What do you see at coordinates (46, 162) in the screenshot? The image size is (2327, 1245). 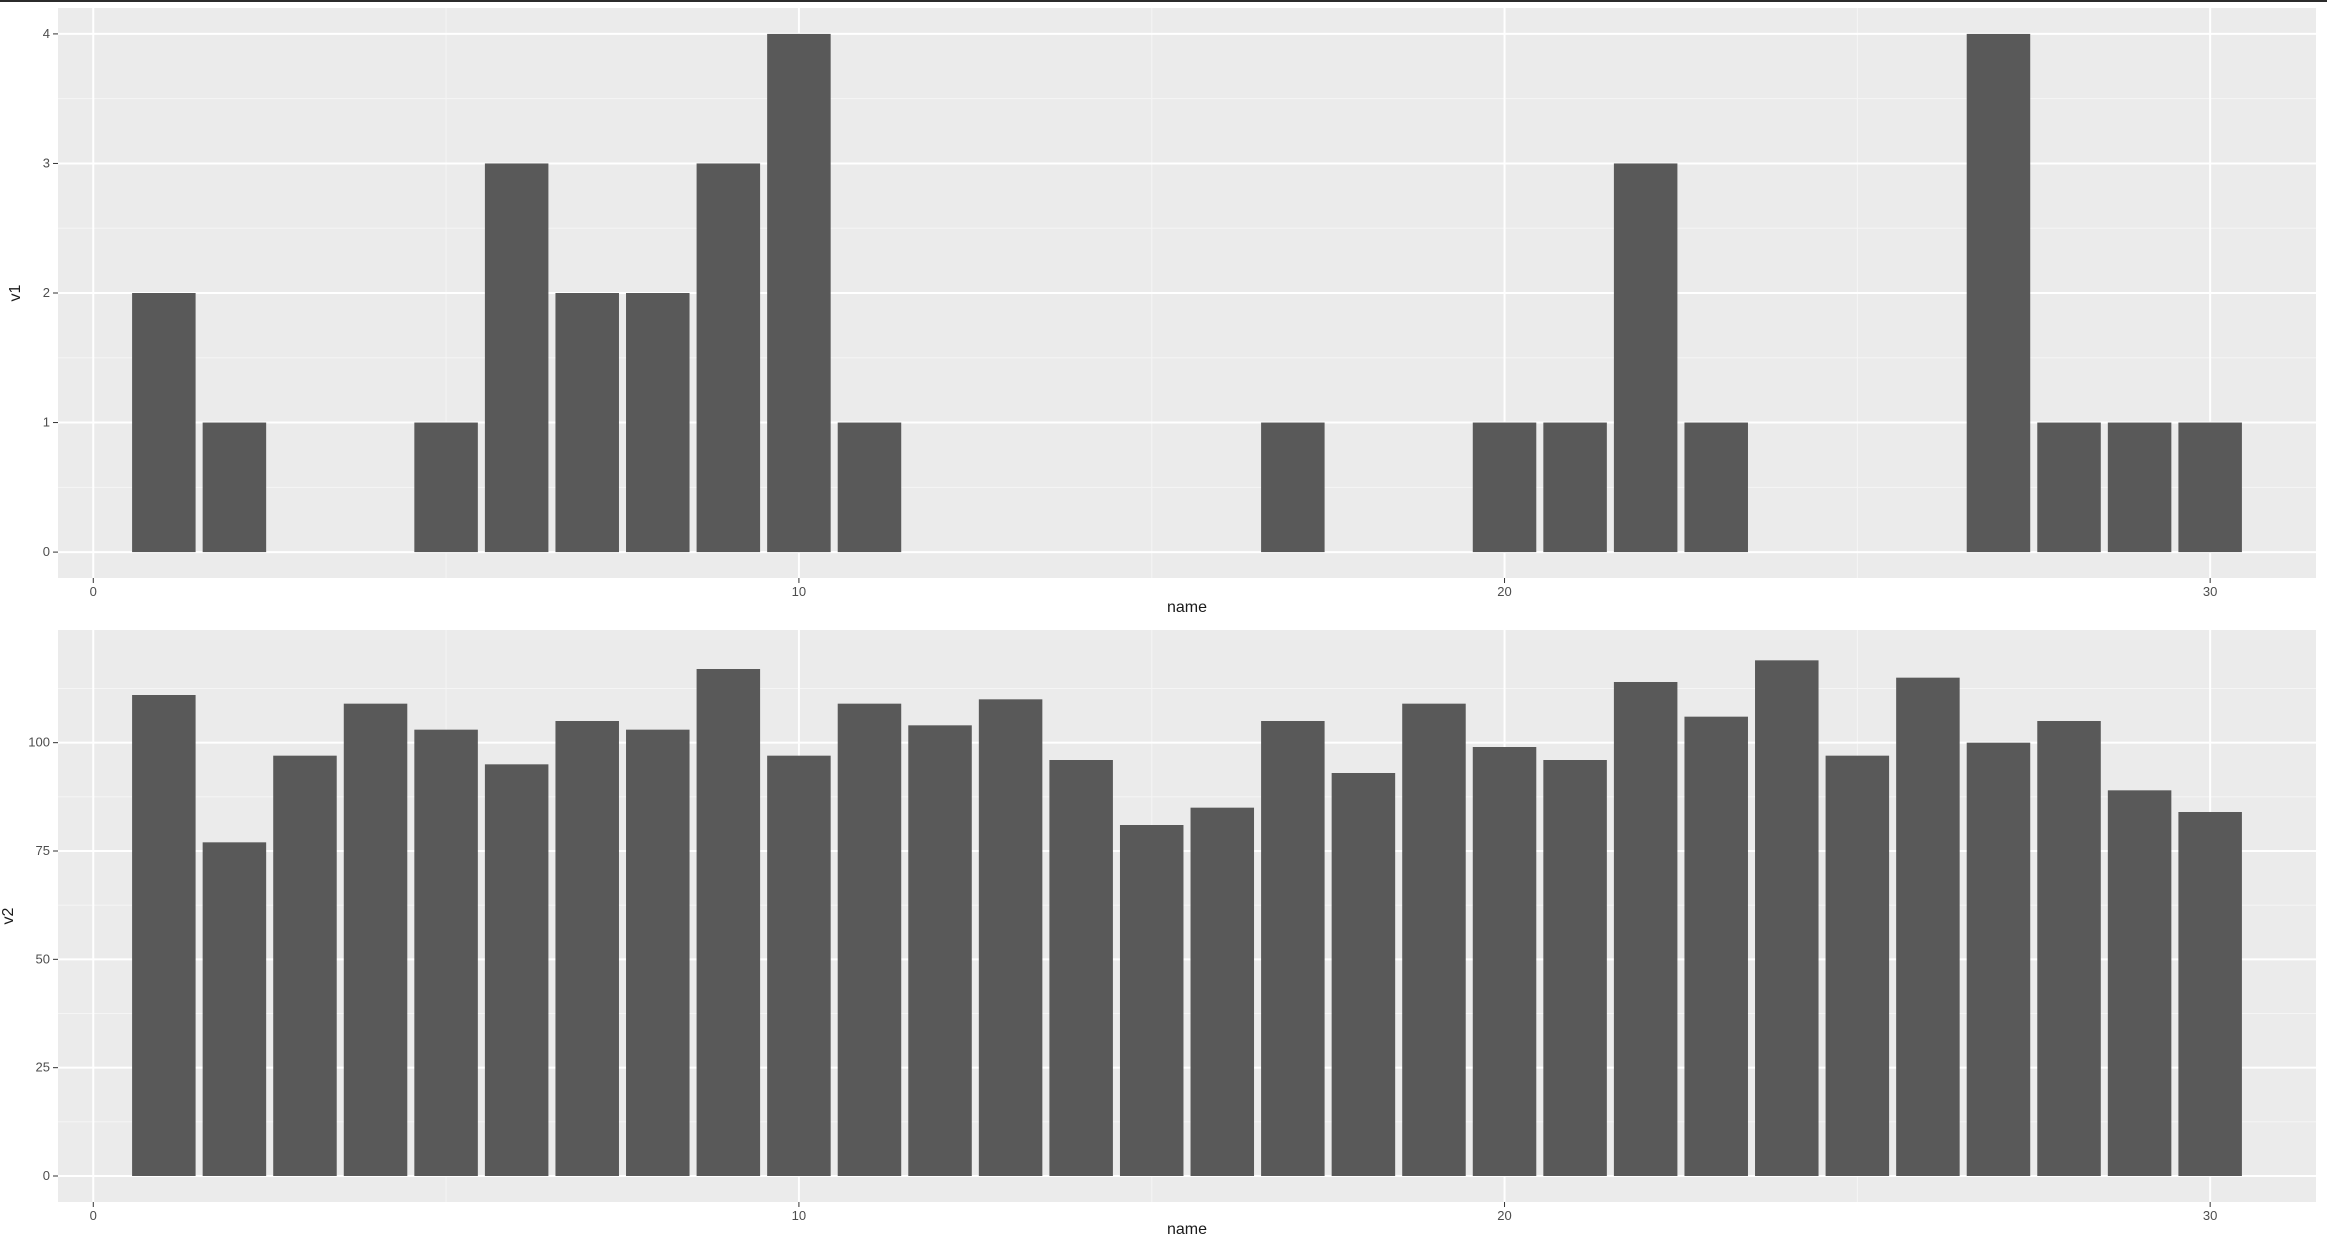 I see `y-tick-label: 3` at bounding box center [46, 162].